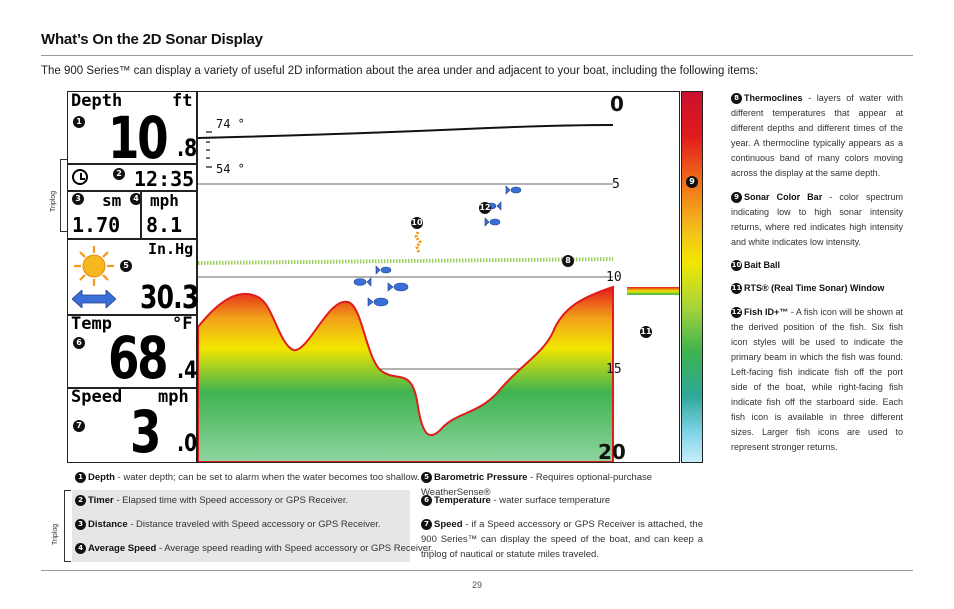 This screenshot has width=954, height=609. I want to click on legend-temperature: 6 Temperature - water surface temperature, so click(562, 500).